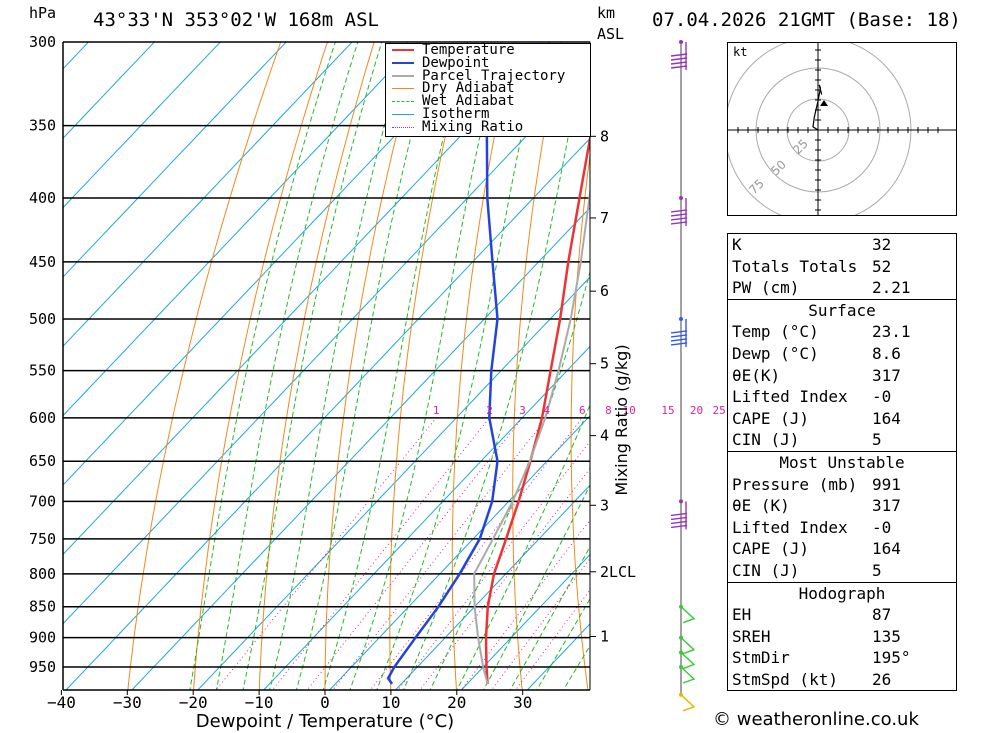 The height and width of the screenshot is (733, 1000). Describe the element at coordinates (842, 354) in the screenshot. I see `surface-row: Dewp (°C) 8.6` at that location.